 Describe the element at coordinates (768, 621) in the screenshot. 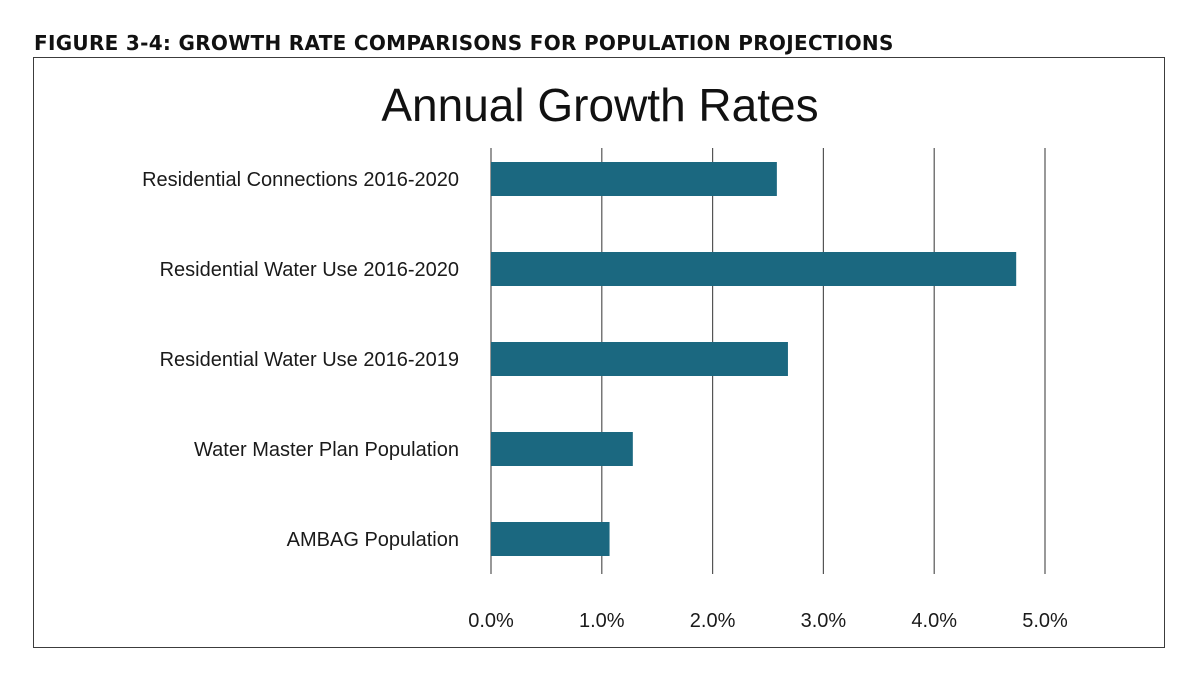

I see `x-tick-labels: 0.0% 1.0% 2.0% 3.0% 4.0% 5.0%` at that location.